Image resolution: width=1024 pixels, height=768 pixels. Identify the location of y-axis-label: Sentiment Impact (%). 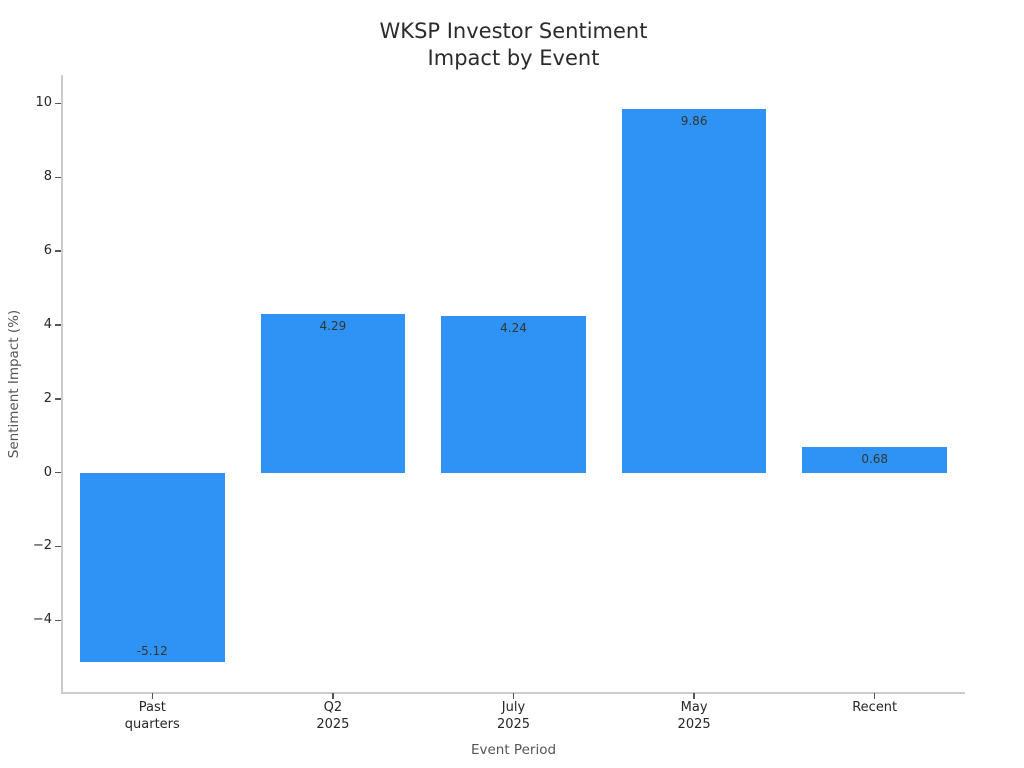
(14, 384).